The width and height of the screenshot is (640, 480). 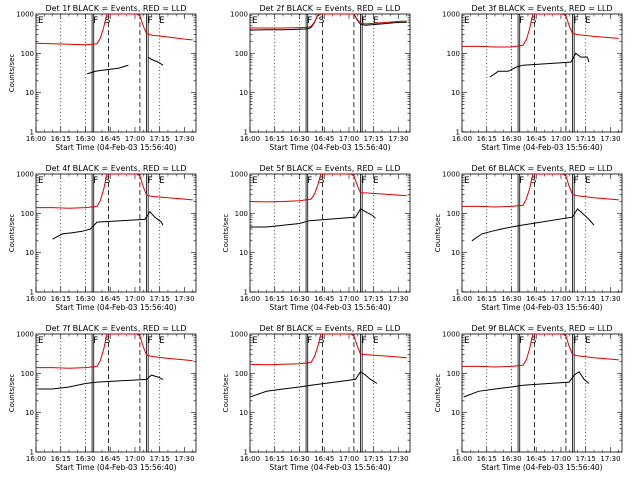 What do you see at coordinates (329, 8) in the screenshot?
I see `panel-title: Det 2f BLACK = Events, RED = LLD` at bounding box center [329, 8].